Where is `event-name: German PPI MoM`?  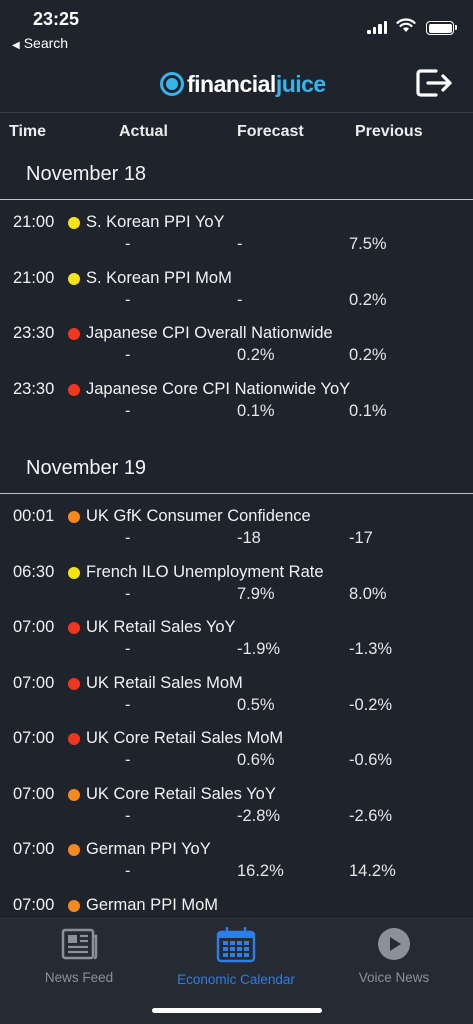 event-name: German PPI MoM is located at coordinates (152, 904).